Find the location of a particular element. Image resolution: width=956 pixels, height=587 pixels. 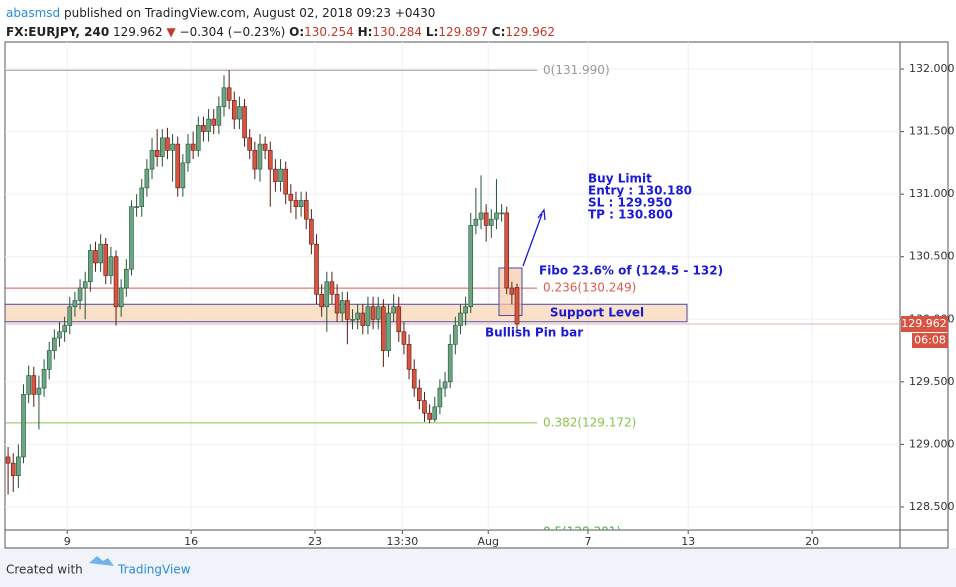

x-tick-label: 16 is located at coordinates (191, 541).